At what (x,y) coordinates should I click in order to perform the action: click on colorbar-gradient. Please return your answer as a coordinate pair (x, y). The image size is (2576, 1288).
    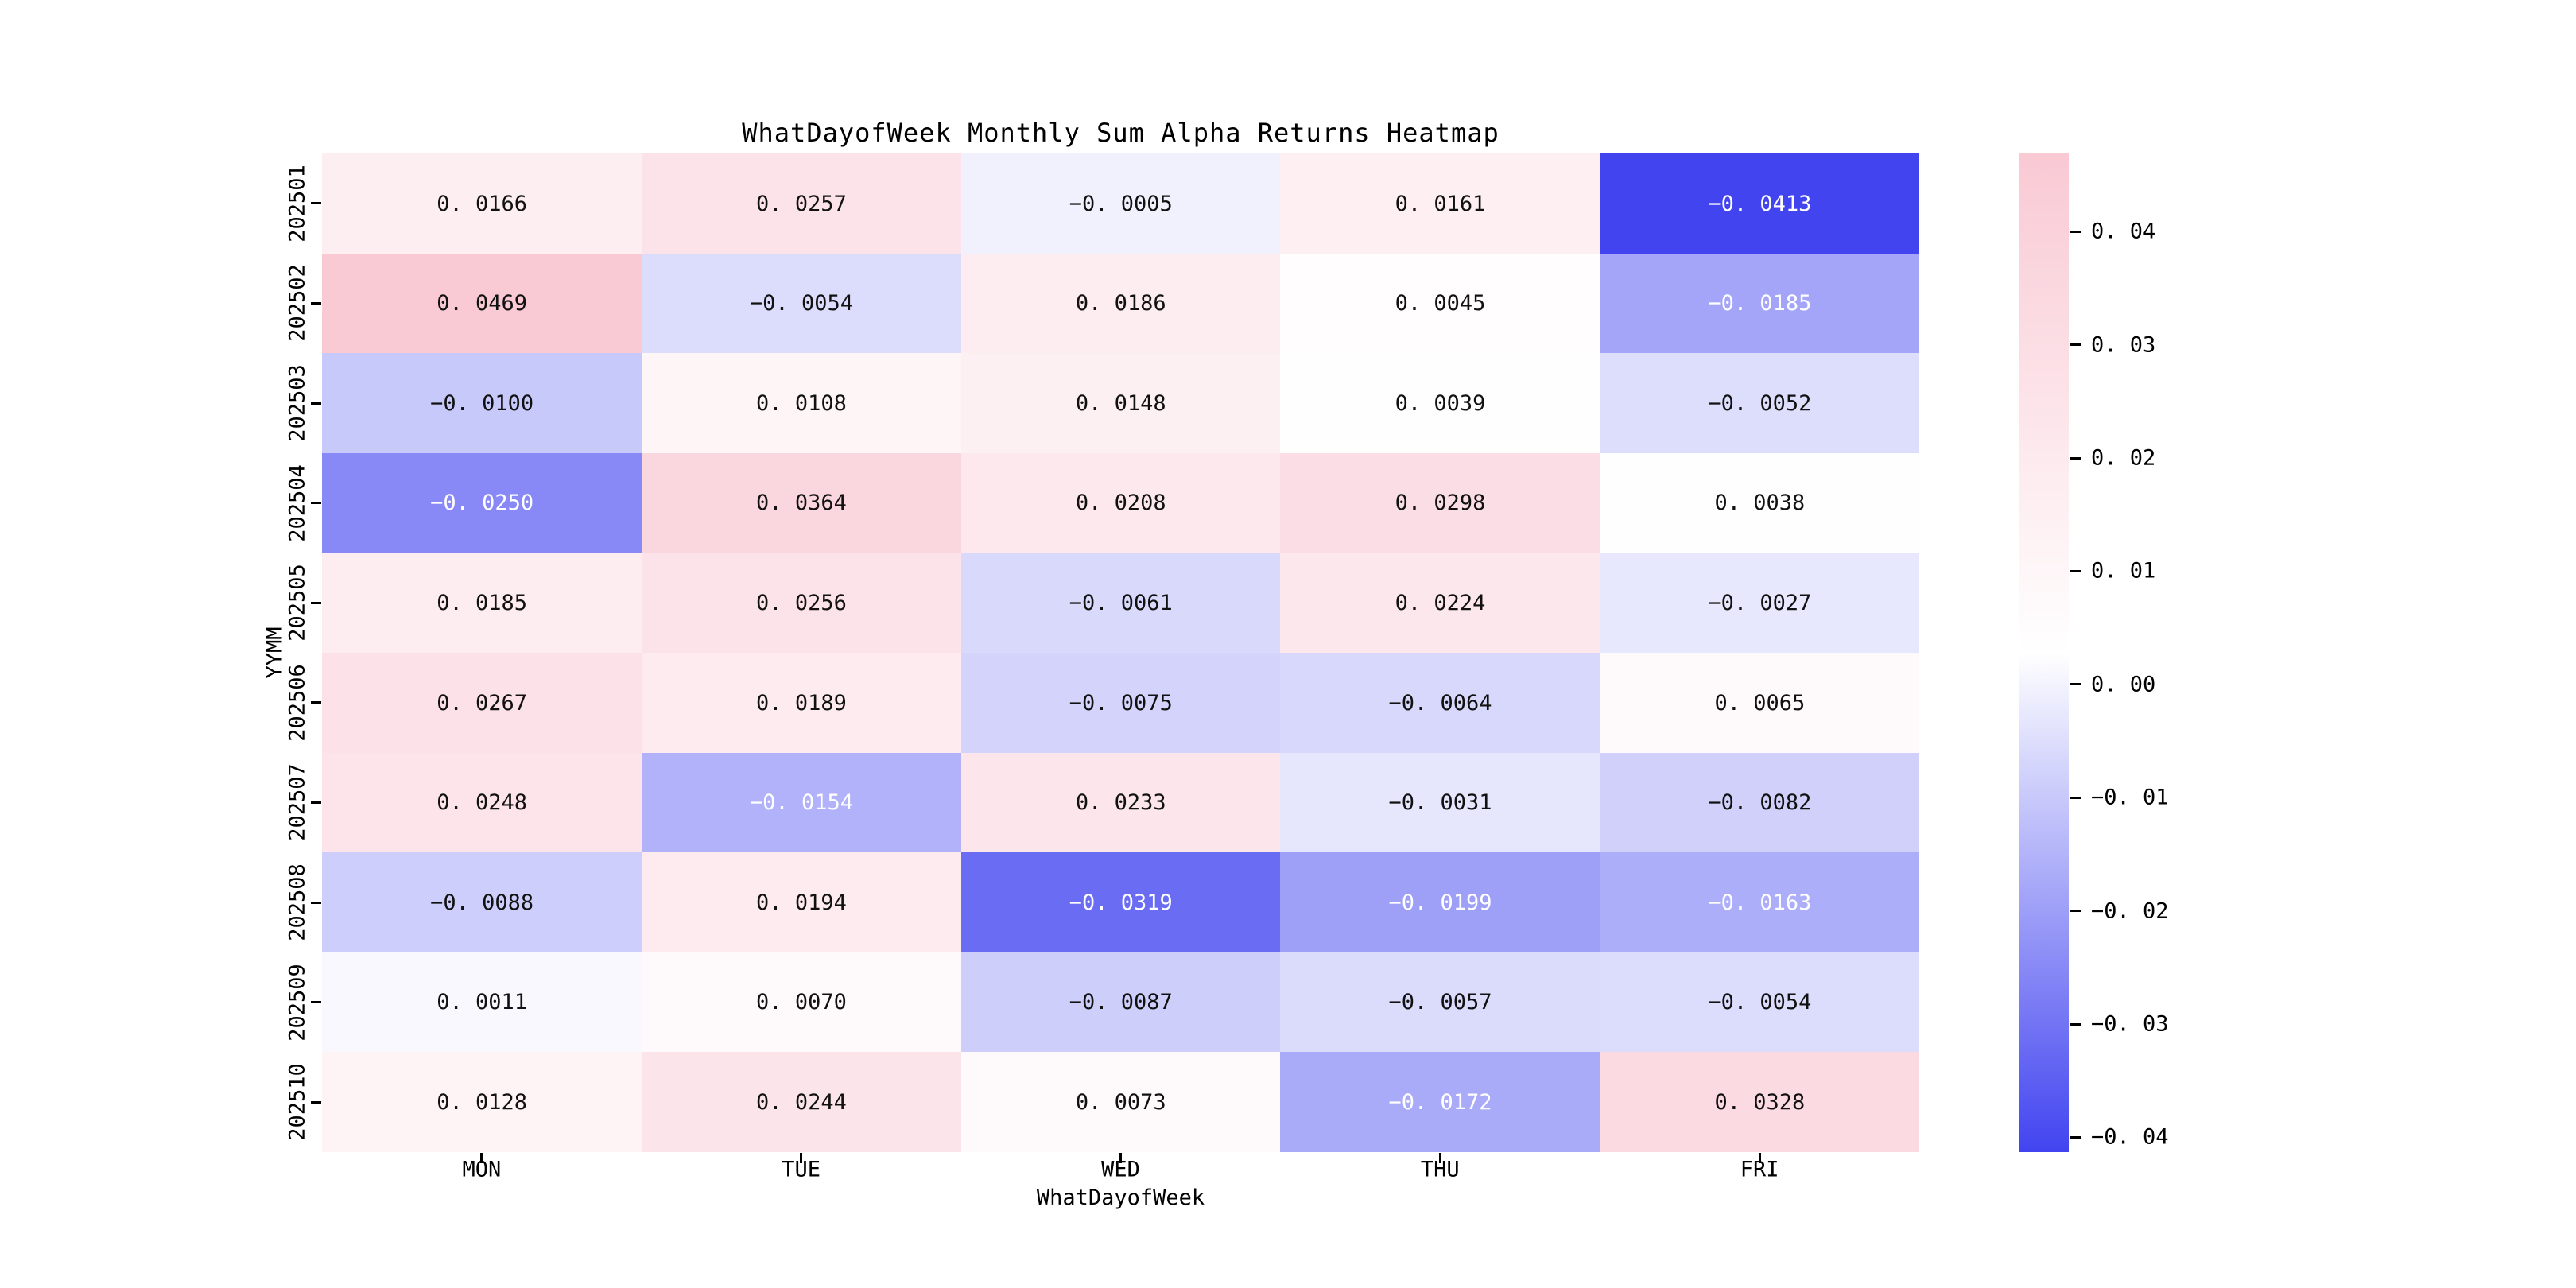
    Looking at the image, I should click on (2044, 652).